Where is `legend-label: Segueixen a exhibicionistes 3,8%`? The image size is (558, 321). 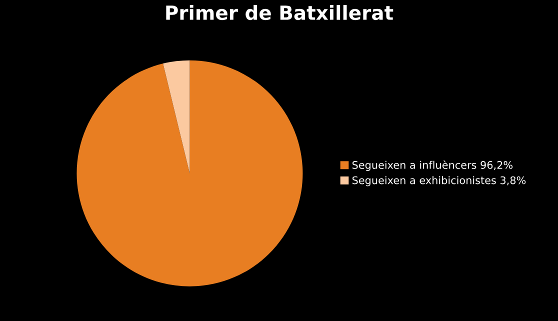 legend-label: Segueixen a exhibicionistes 3,8% is located at coordinates (439, 181).